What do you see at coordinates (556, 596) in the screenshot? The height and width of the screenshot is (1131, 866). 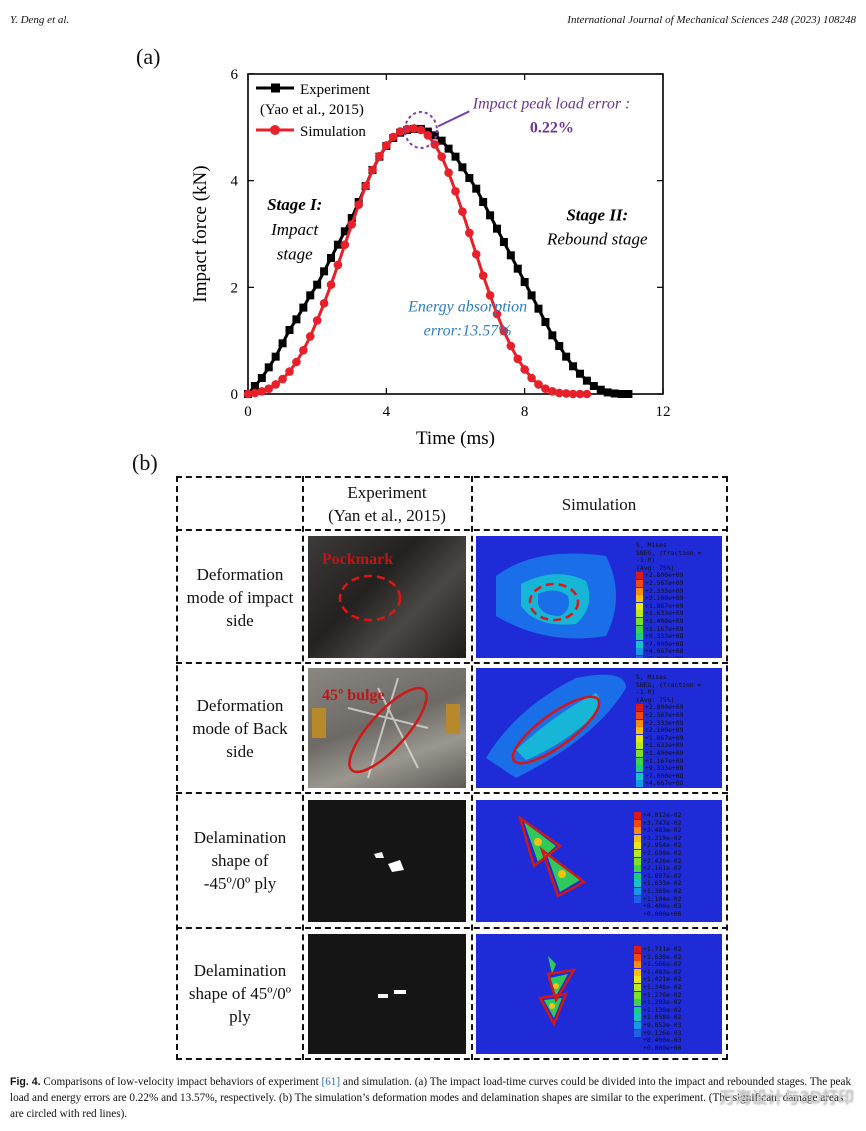 I see `sim-impact-side-contour` at bounding box center [556, 596].